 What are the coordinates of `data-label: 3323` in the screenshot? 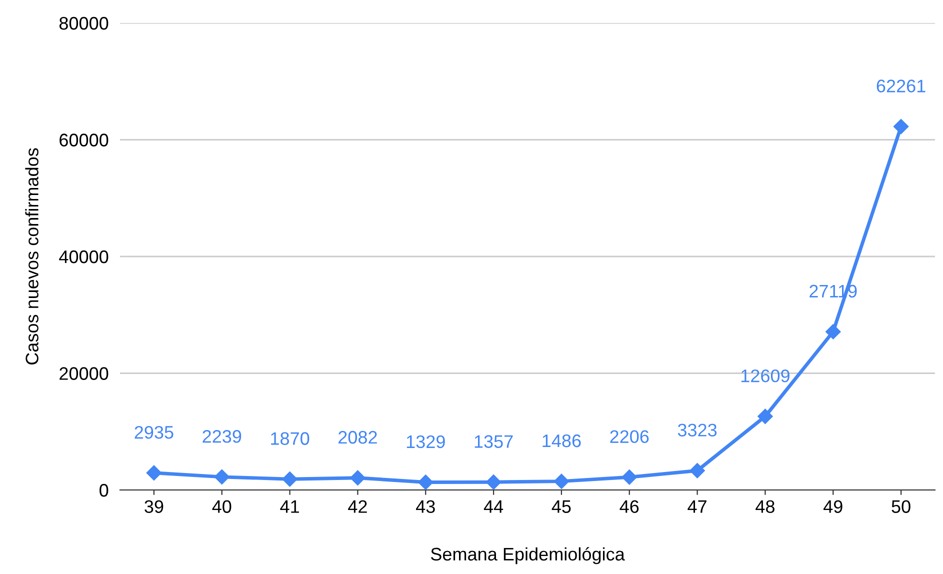 It's located at (697, 430).